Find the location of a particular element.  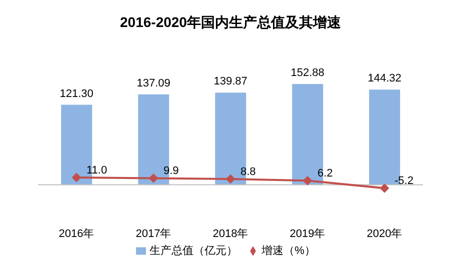

data-label: 139.87 is located at coordinates (231, 82).